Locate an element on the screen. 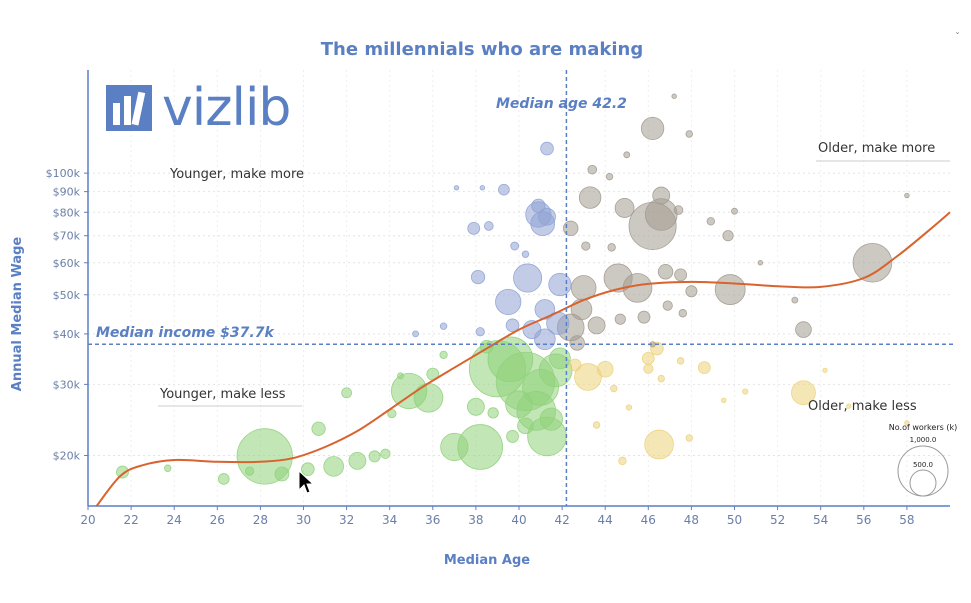 The width and height of the screenshot is (971, 603). chart-title: The millennials who are making is located at coordinates (482, 49).